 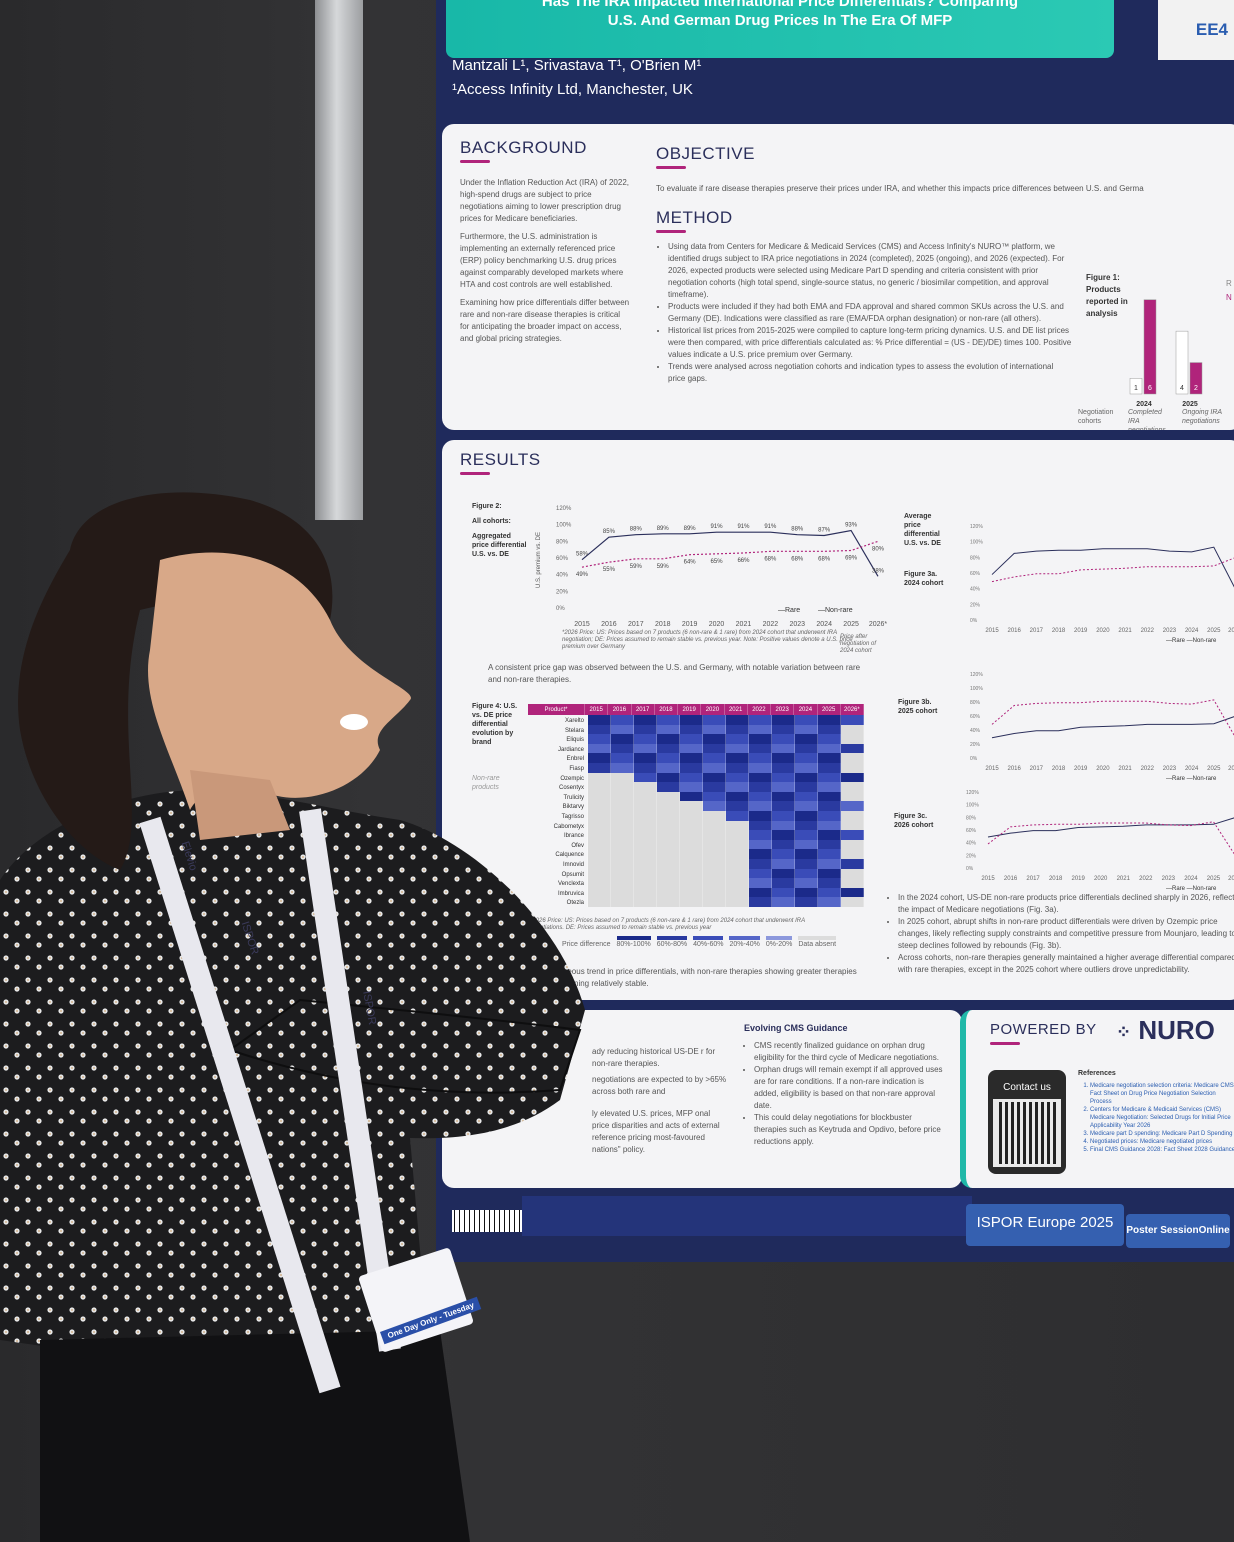 What do you see at coordinates (835, 610) in the screenshot?
I see `fig2-legend-nonrare: —Non-rare` at bounding box center [835, 610].